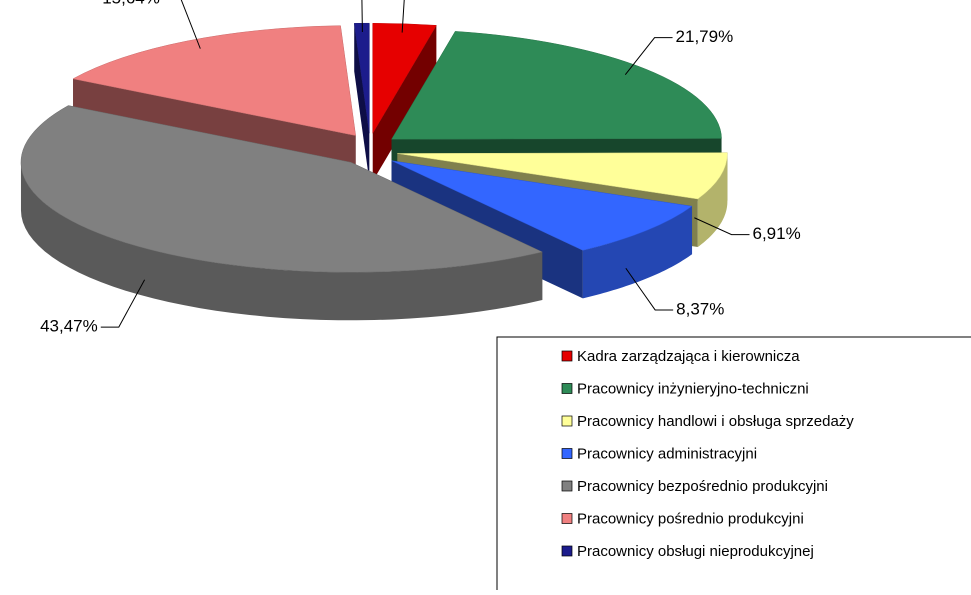 This screenshot has height=595, width=971. I want to click on legend-label: Pracownicy administracyjni, so click(667, 453).